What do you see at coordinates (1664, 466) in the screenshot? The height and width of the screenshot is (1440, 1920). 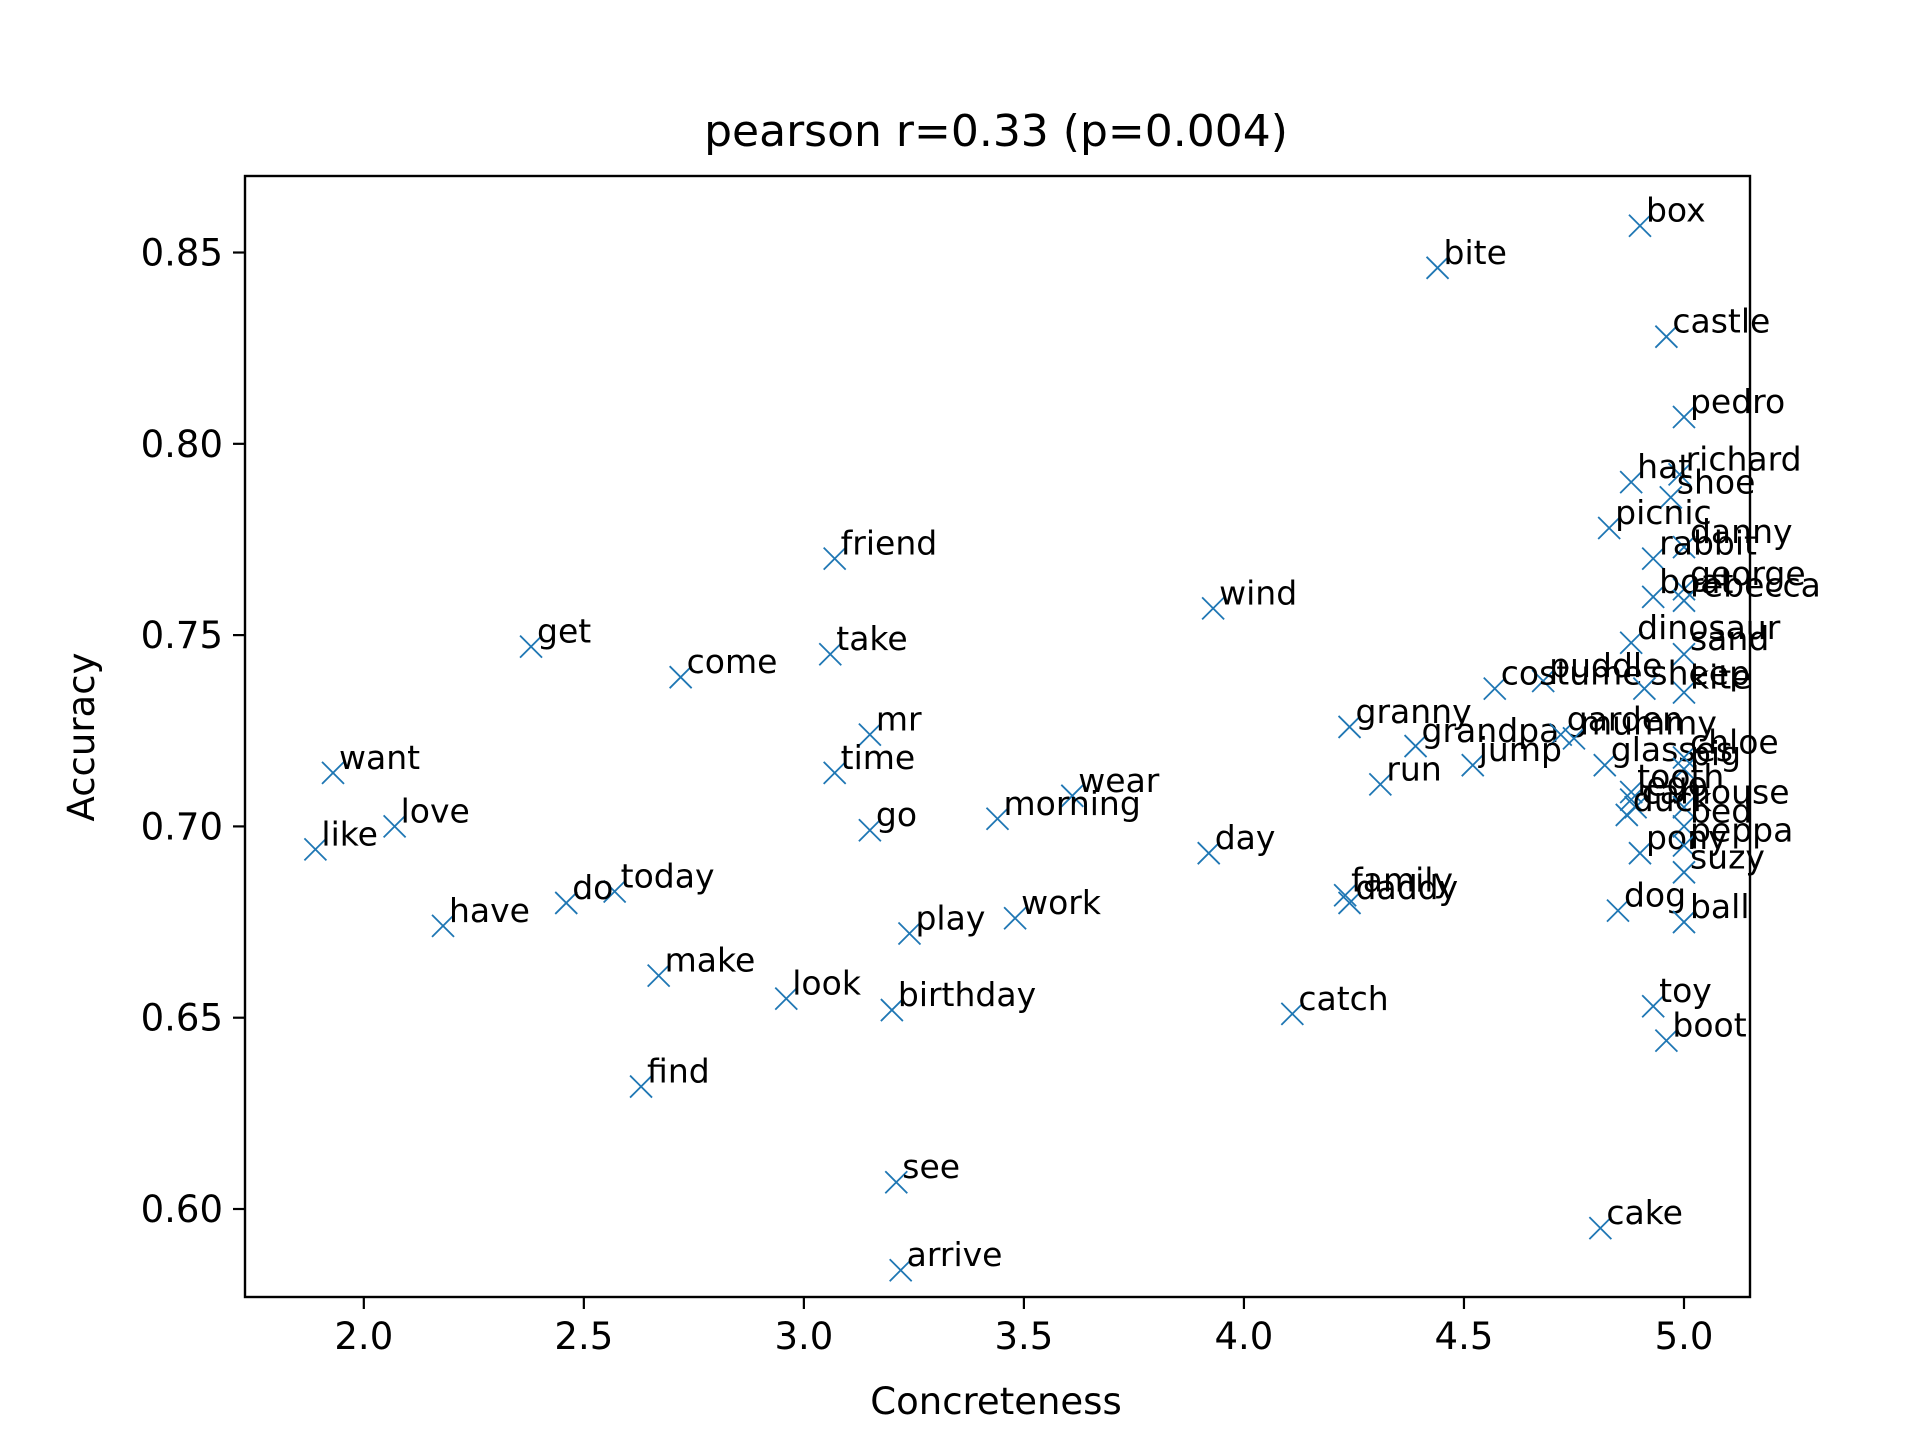 I see `point-label: hat` at bounding box center [1664, 466].